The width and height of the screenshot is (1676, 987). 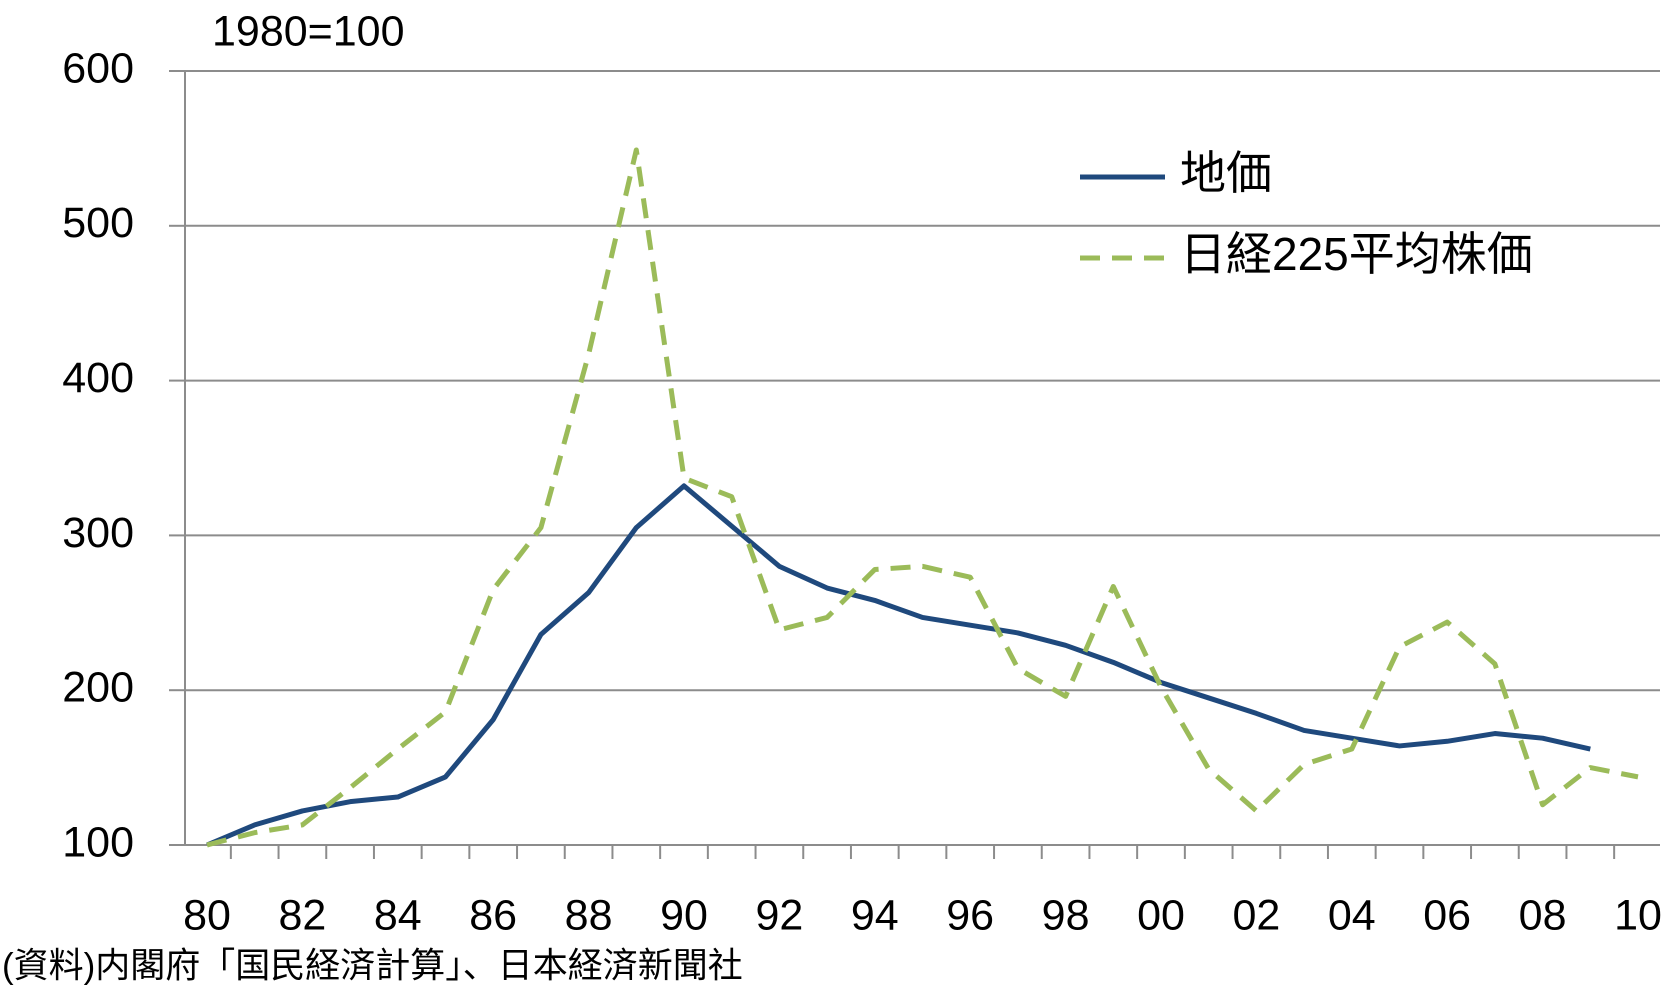 What do you see at coordinates (1352, 915) in the screenshot?
I see `x-tick-label: 04` at bounding box center [1352, 915].